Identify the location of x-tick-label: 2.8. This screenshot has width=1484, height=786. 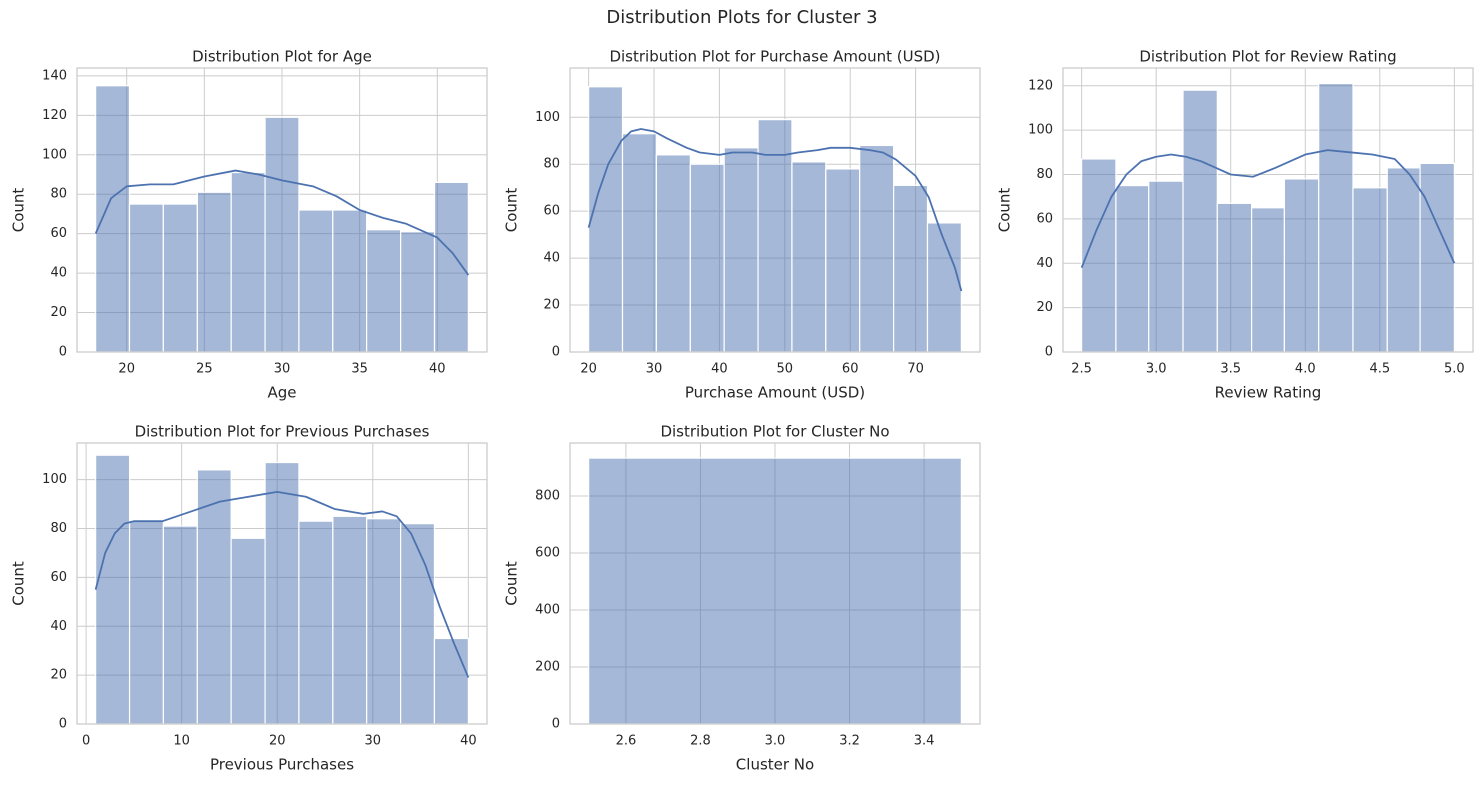
(700, 741).